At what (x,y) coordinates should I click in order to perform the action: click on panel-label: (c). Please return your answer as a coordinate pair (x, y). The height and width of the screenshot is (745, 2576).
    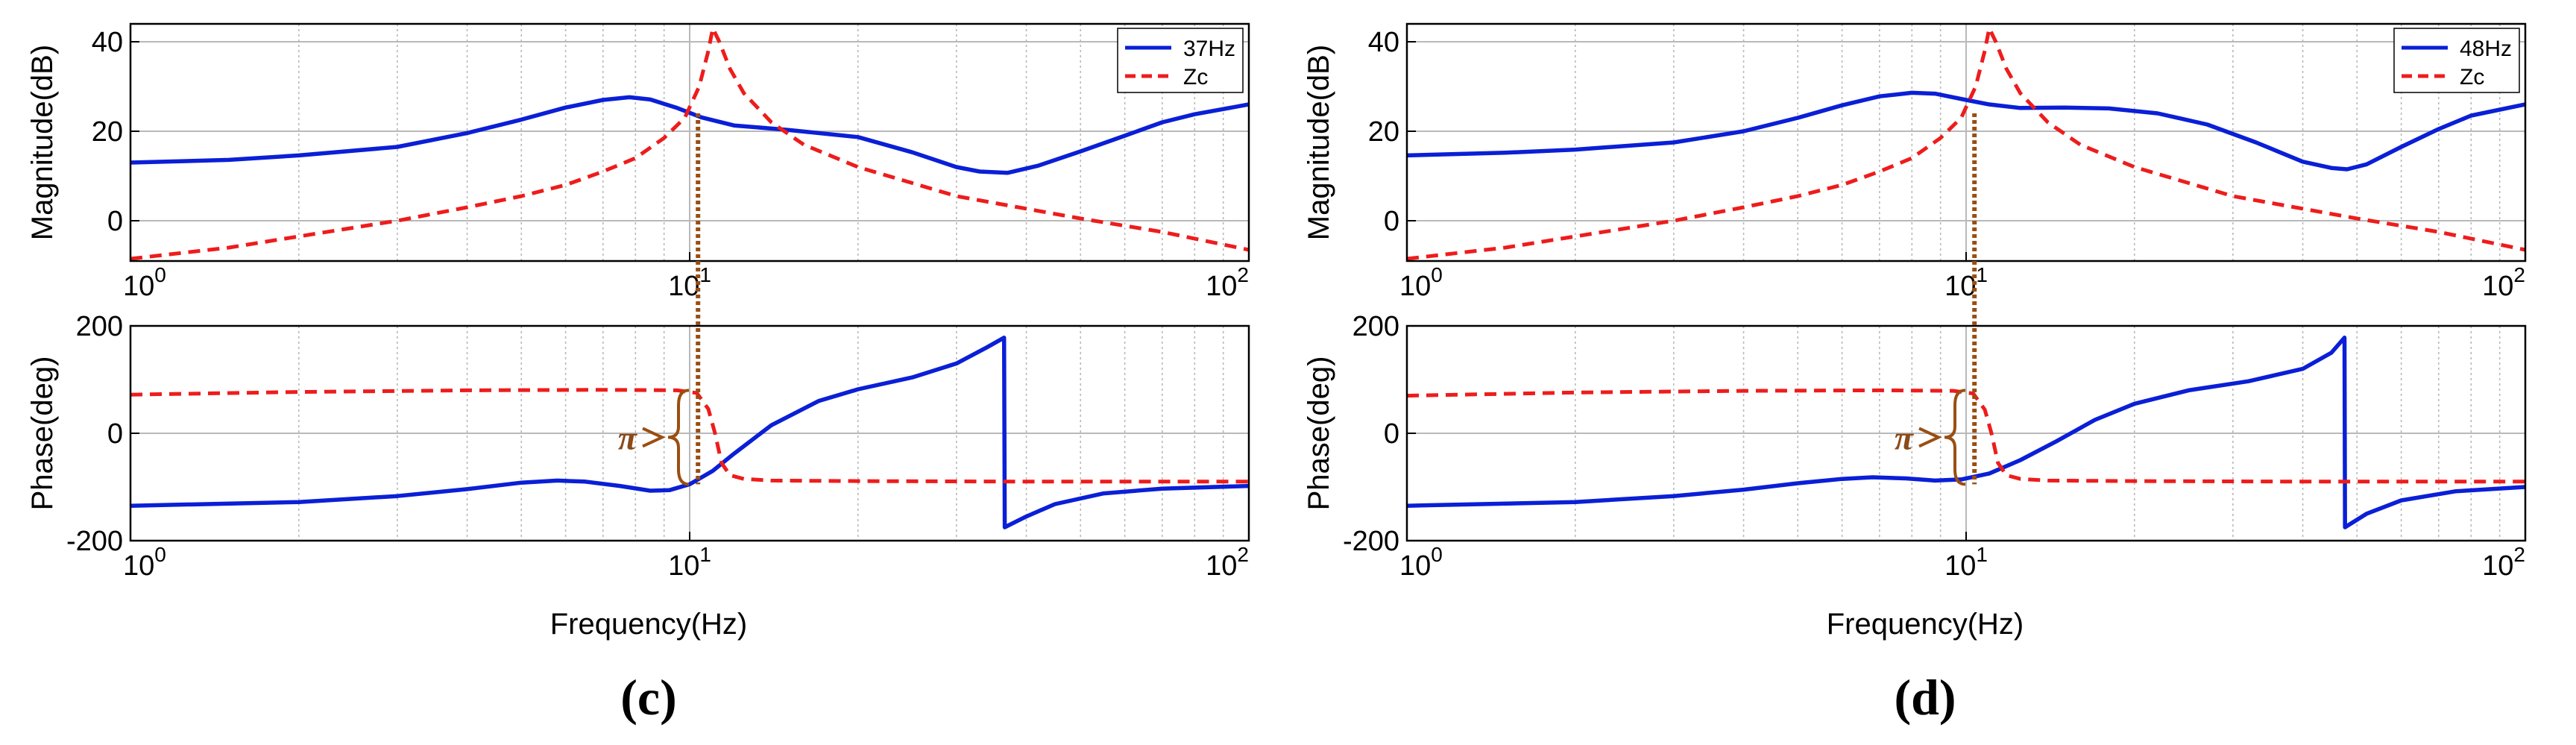
    Looking at the image, I should click on (648, 697).